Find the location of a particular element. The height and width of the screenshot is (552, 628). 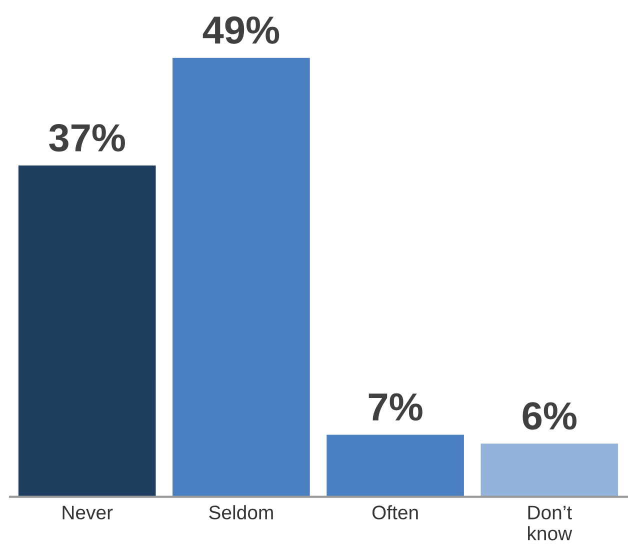

data-label: 37% is located at coordinates (87, 138).